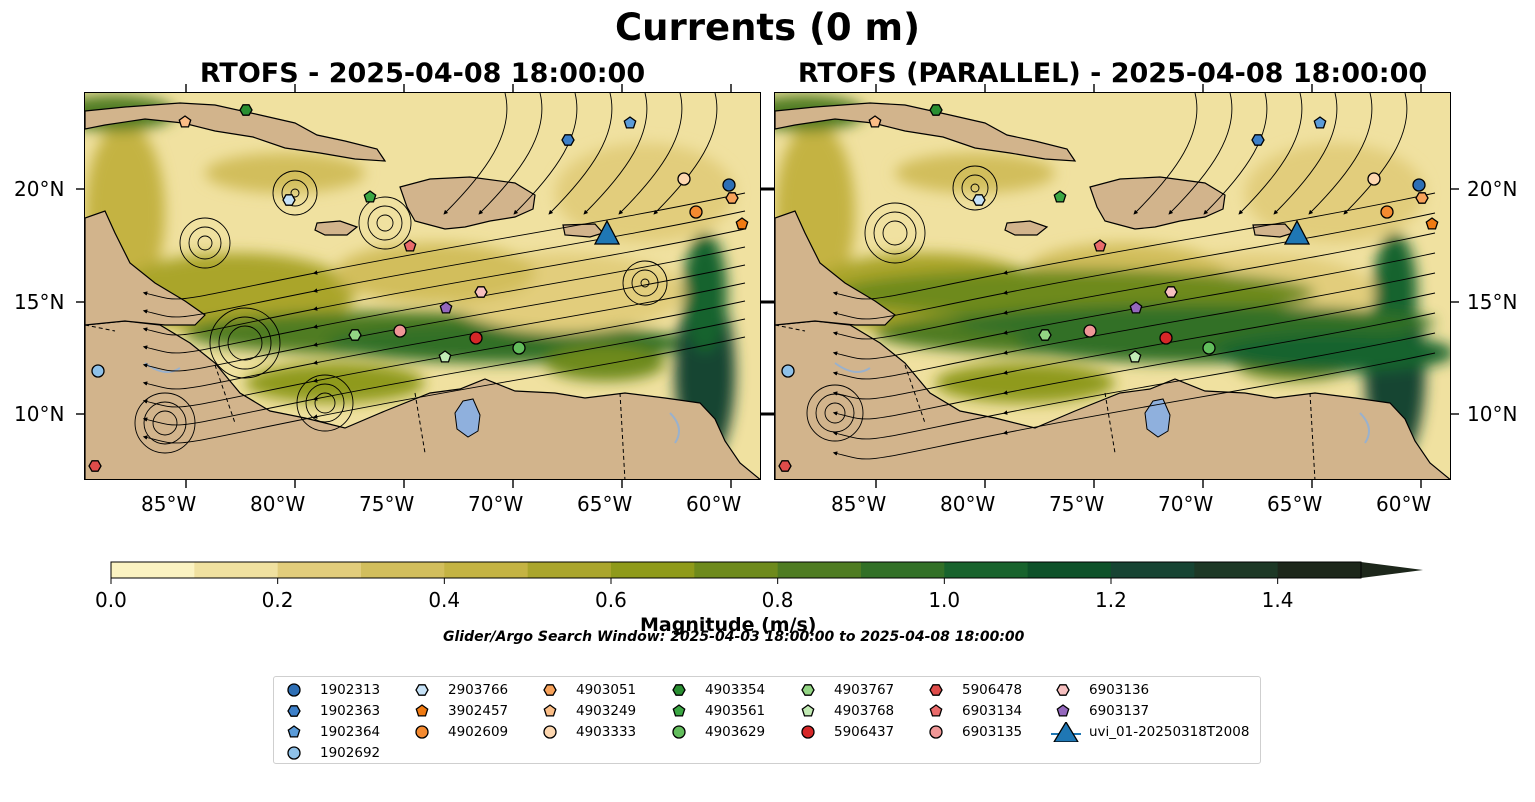 The width and height of the screenshot is (1535, 802). I want to click on legend-label: 1902364, so click(350, 732).